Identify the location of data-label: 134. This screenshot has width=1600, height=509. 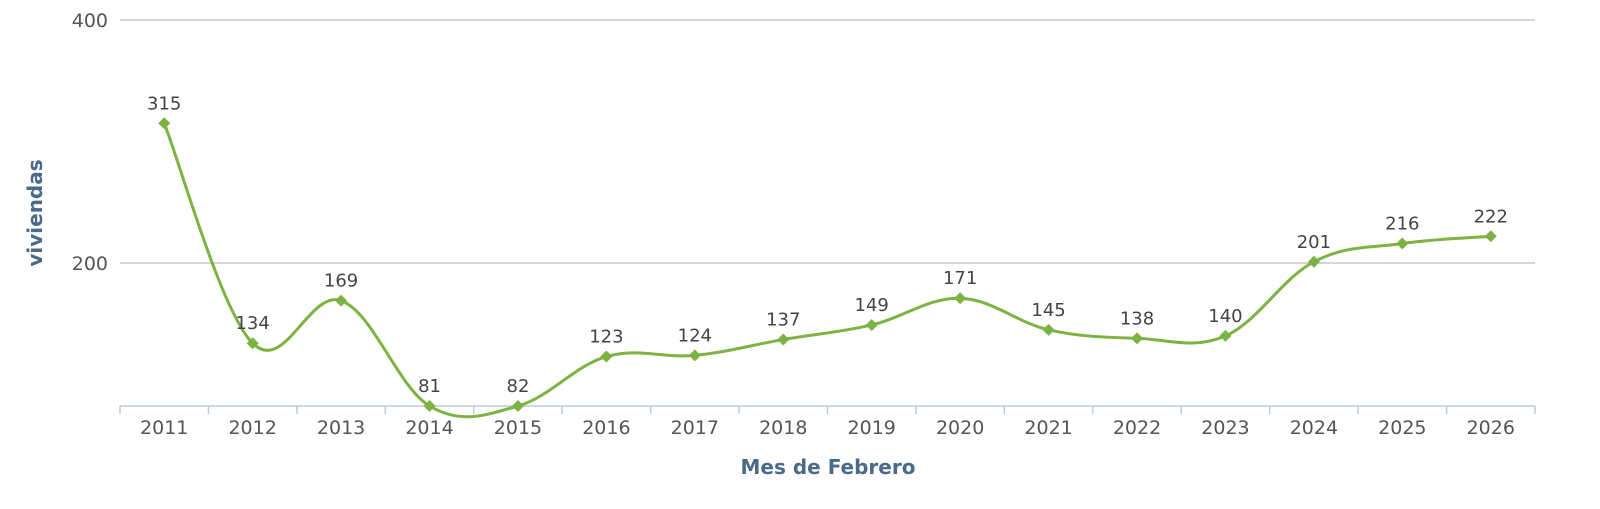
(252, 323).